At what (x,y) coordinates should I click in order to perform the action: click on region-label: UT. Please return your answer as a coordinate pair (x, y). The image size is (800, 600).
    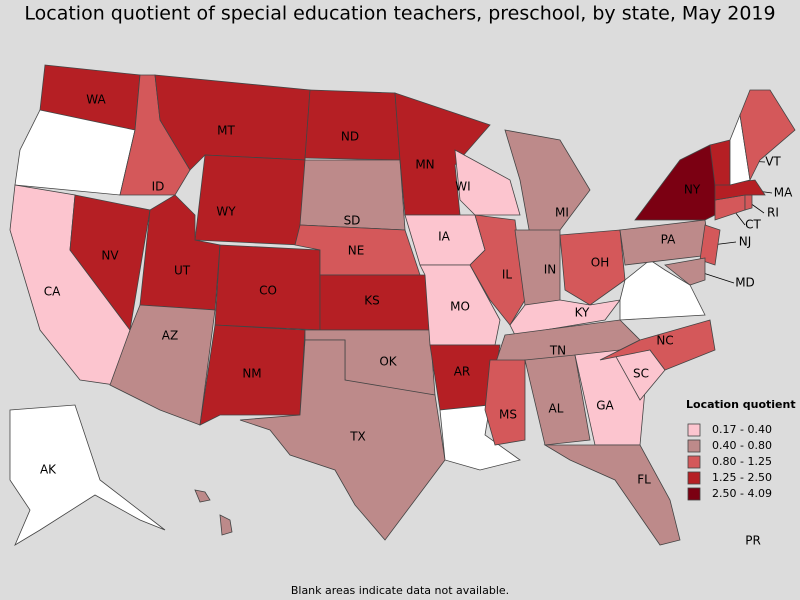
    Looking at the image, I should click on (182, 271).